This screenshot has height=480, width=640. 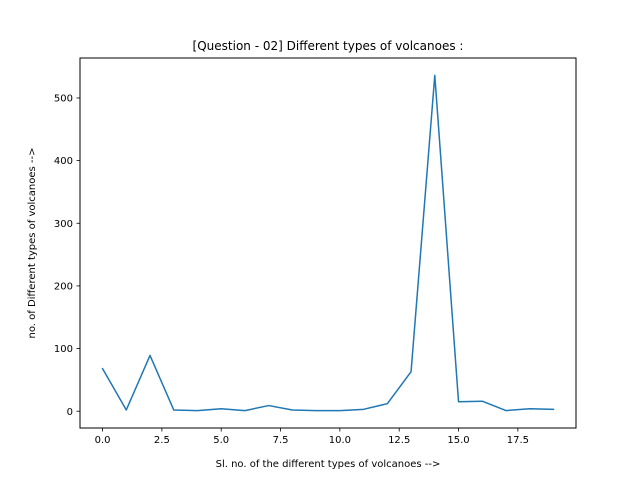 What do you see at coordinates (63, 349) in the screenshot?
I see `y-tick-label: 100` at bounding box center [63, 349].